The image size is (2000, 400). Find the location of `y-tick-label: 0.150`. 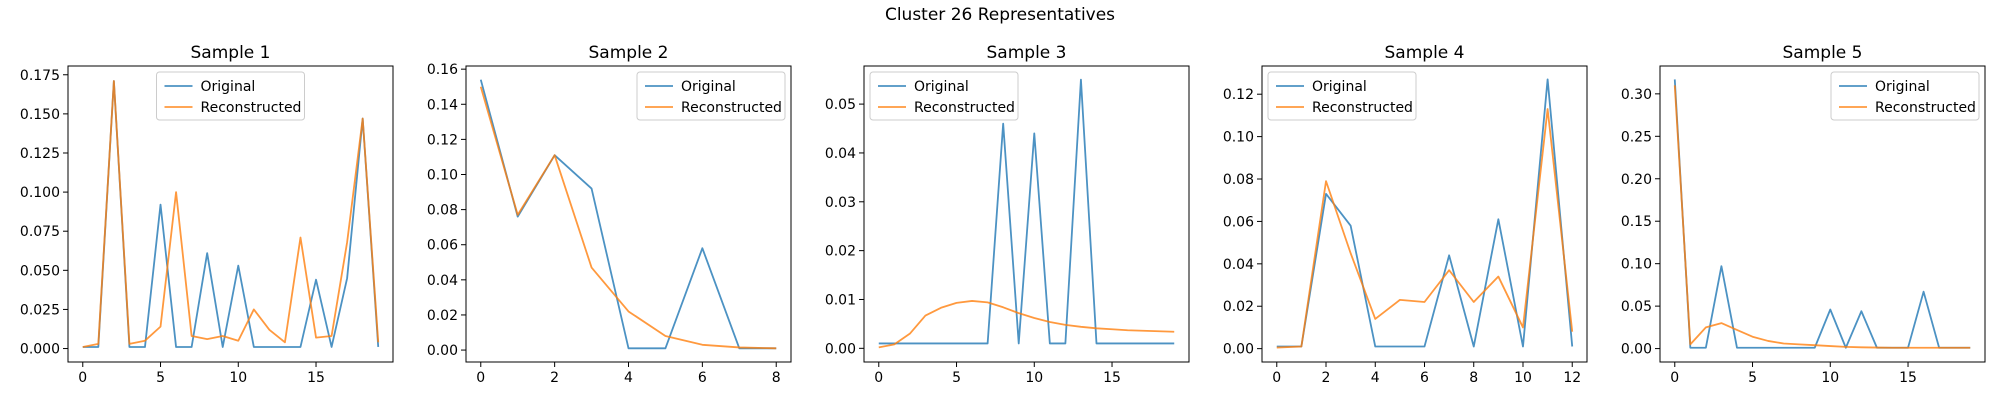

y-tick-label: 0.150 is located at coordinates (40, 115).